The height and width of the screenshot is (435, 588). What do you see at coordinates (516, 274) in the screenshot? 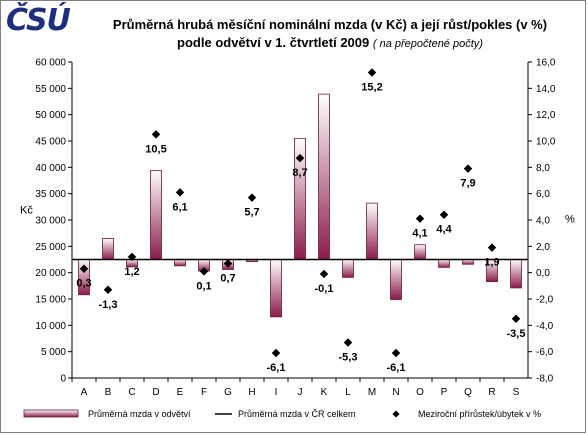
I see `bar-S` at bounding box center [516, 274].